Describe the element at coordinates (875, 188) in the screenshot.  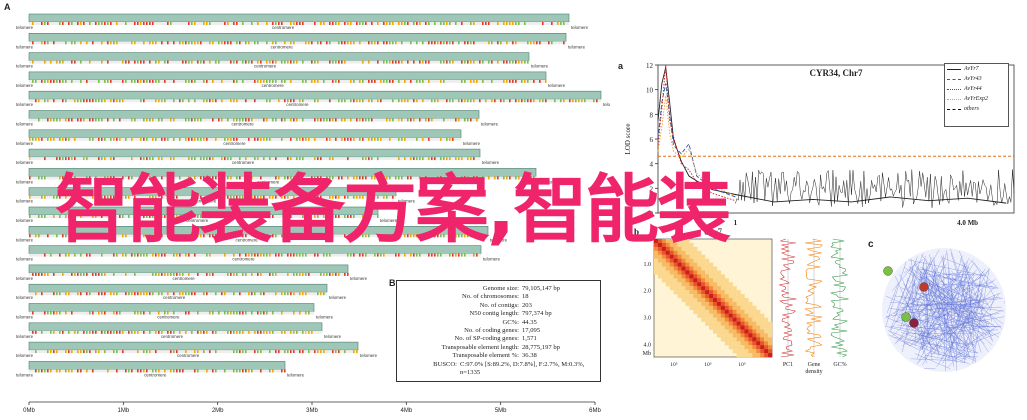
I see `others-noise-line` at that location.